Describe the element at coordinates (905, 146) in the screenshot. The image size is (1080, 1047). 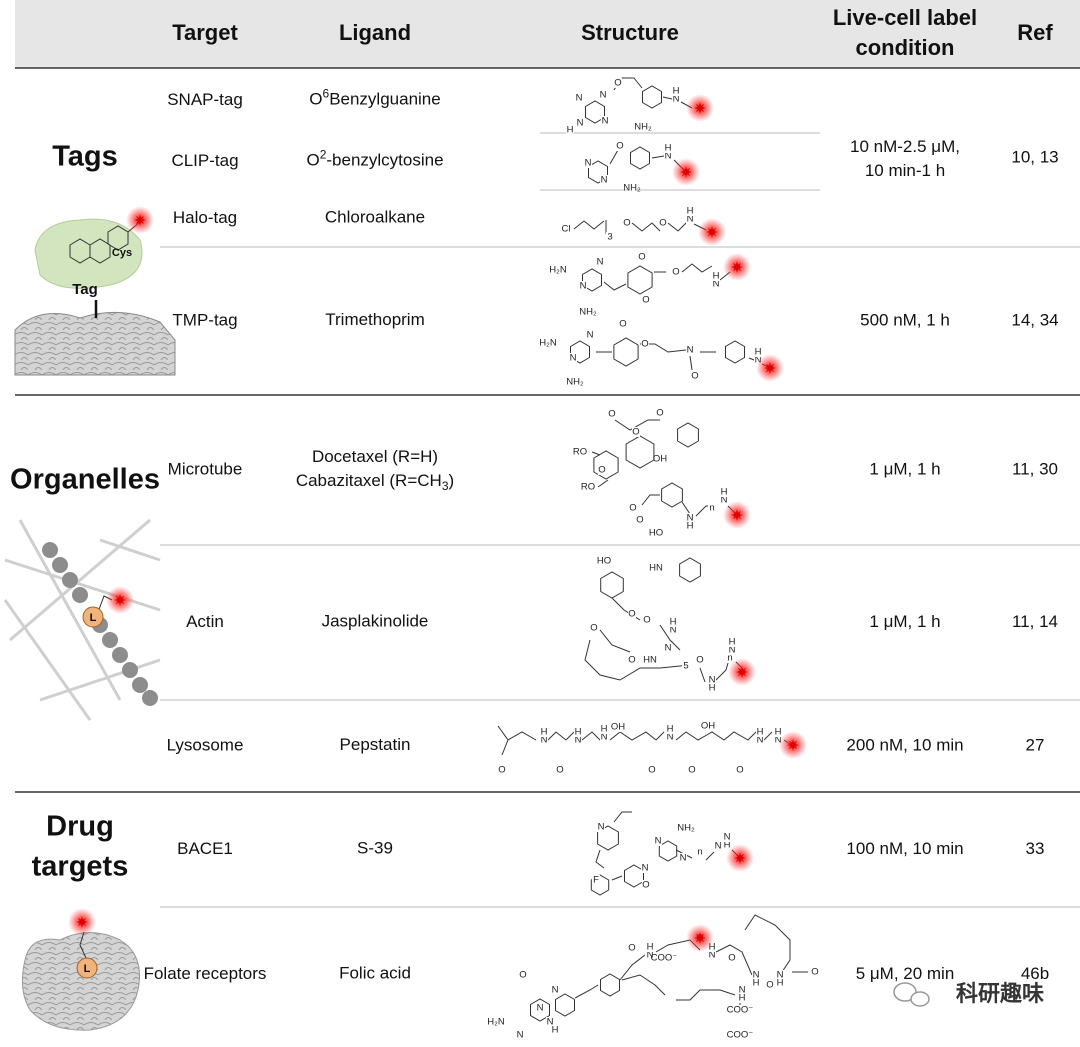
I see `condition: 10 nM-2.5 μM,` at that location.